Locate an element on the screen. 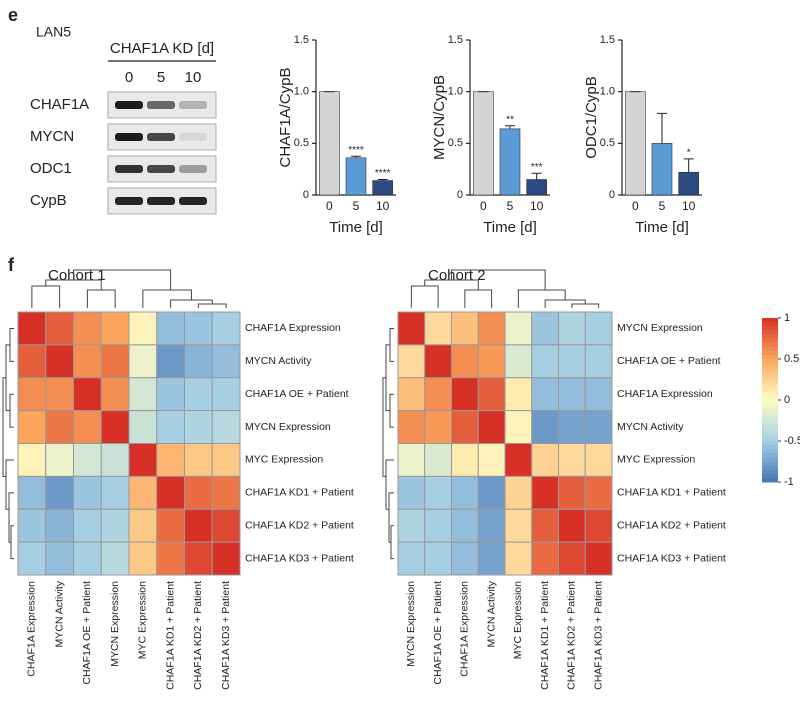  row-label: CHAF1A KD3 + Patient is located at coordinates (299, 558).